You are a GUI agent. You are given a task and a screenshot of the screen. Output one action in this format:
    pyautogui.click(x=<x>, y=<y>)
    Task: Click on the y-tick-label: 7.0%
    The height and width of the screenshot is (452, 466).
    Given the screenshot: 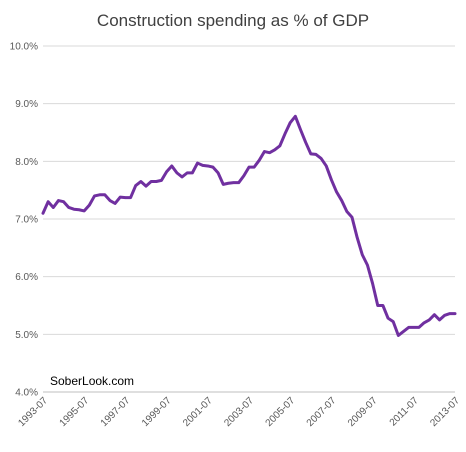 What is the action you would take?
    pyautogui.click(x=26, y=220)
    